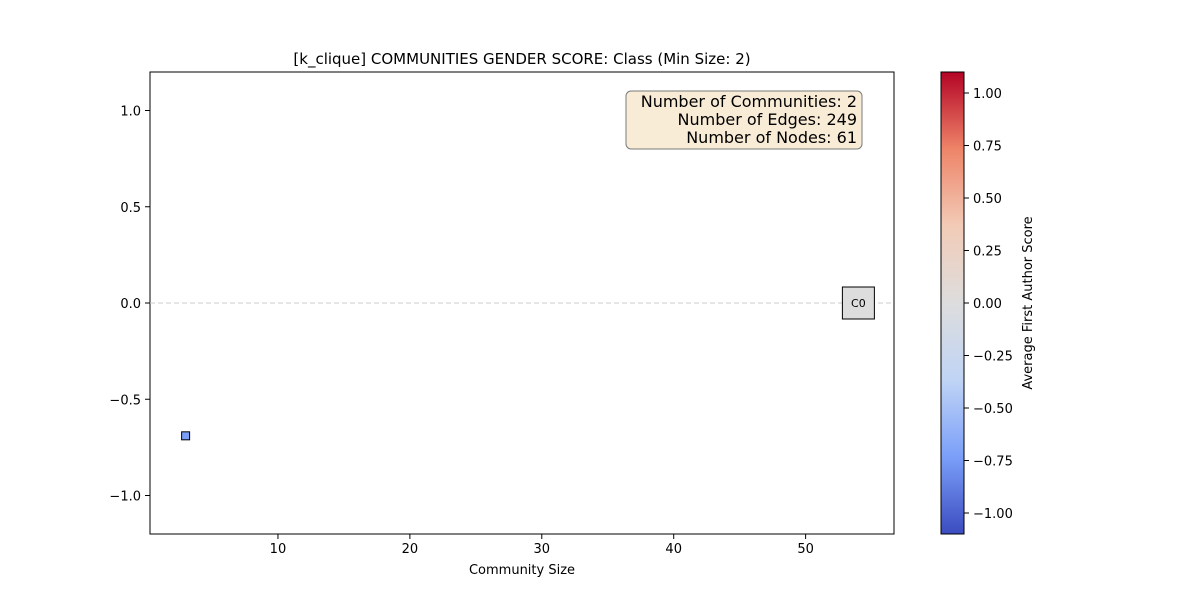  What do you see at coordinates (528, 363) in the screenshot?
I see `data-points: C0` at bounding box center [528, 363].